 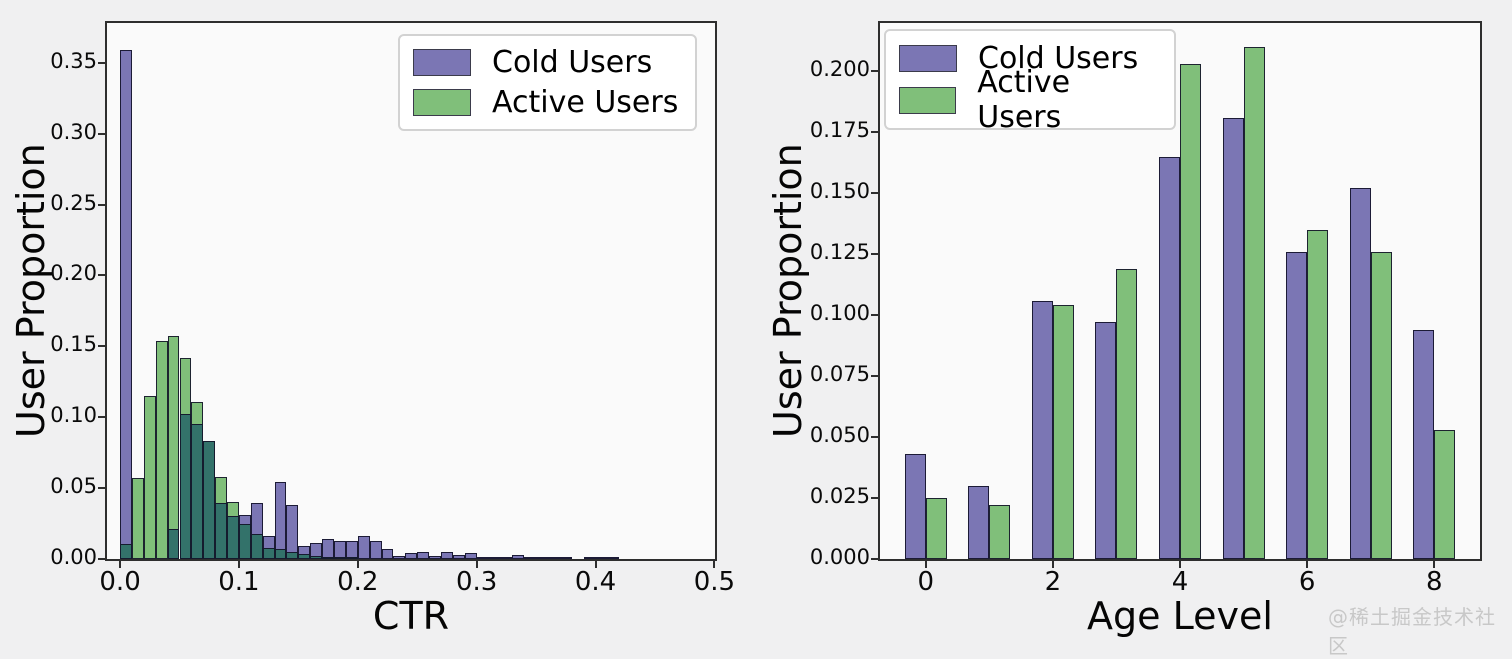 What do you see at coordinates (73, 202) in the screenshot?
I see `y-tick-label: 0.25` at bounding box center [73, 202].